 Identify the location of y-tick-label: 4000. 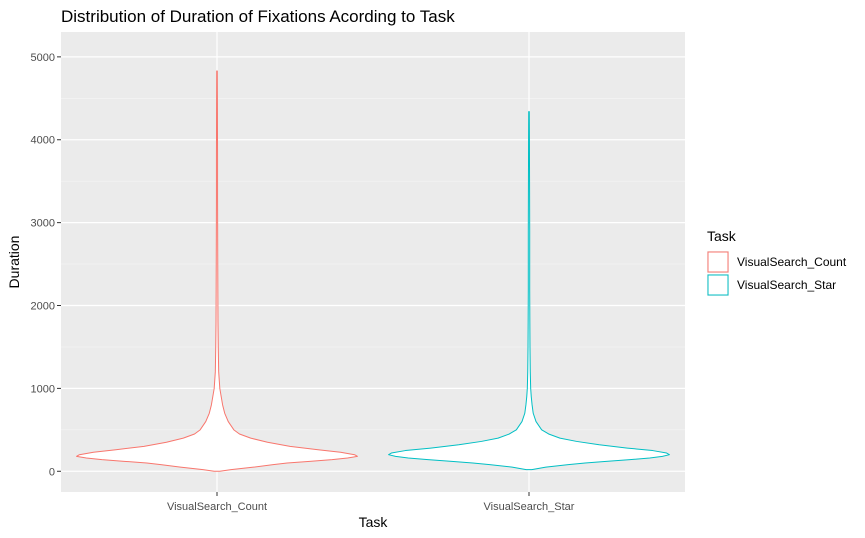
(43, 141).